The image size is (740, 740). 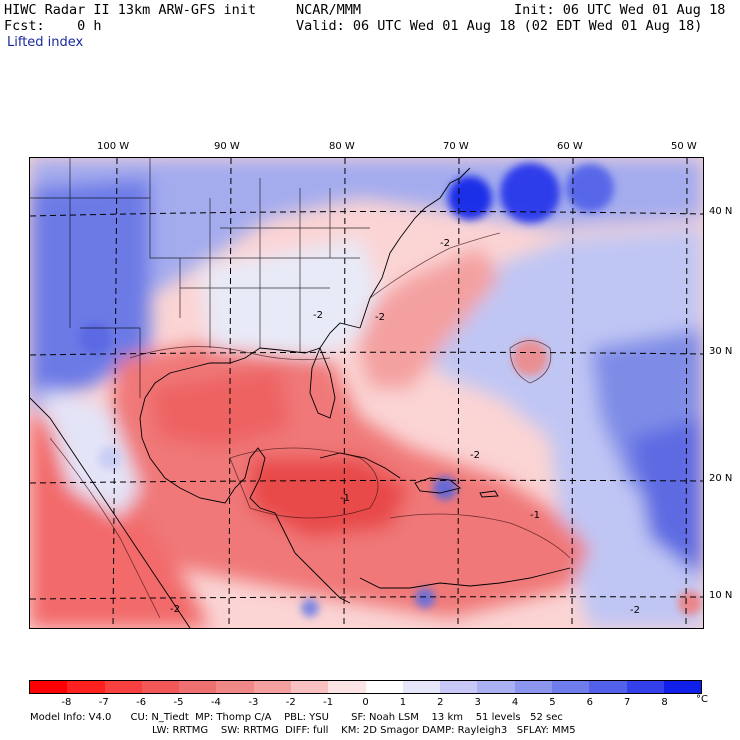 I want to click on western-cool-region, so click(x=90, y=288).